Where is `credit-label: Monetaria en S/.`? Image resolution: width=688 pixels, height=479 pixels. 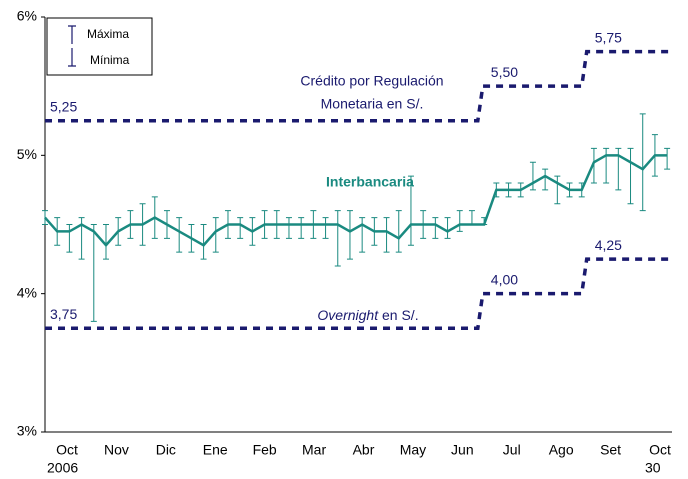 credit-label: Monetaria en S/. is located at coordinates (372, 104).